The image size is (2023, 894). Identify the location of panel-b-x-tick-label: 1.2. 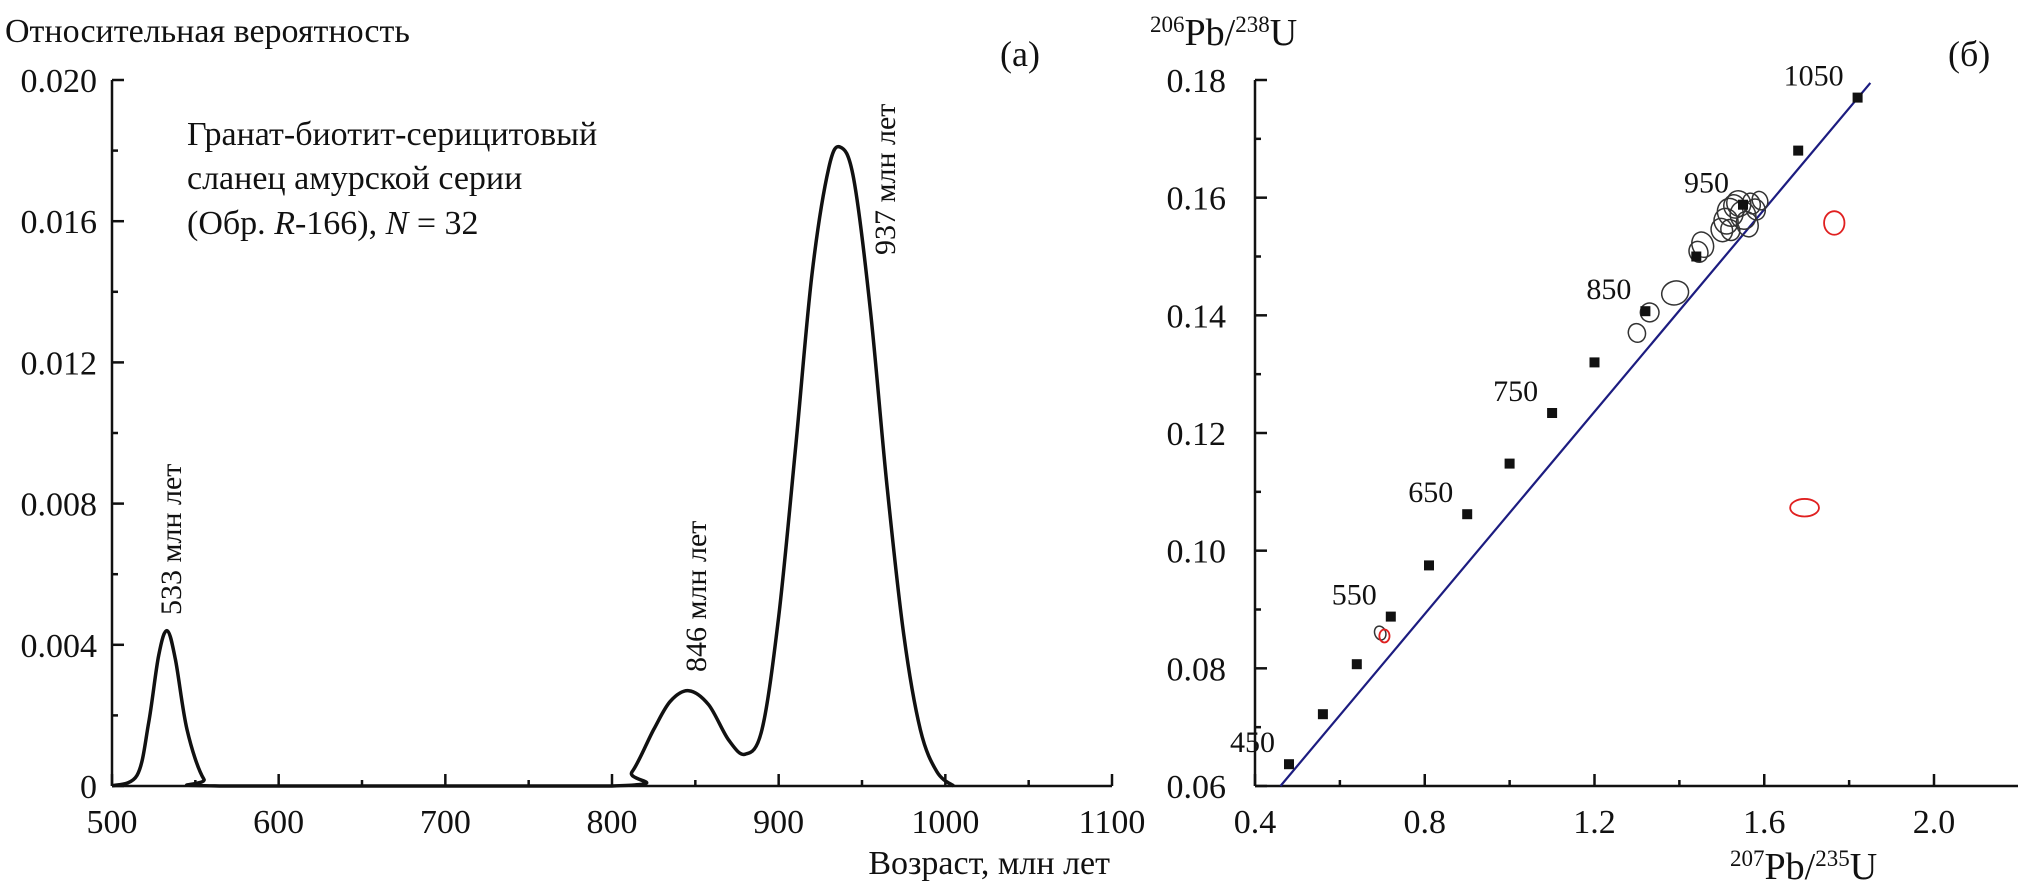
(1594, 822).